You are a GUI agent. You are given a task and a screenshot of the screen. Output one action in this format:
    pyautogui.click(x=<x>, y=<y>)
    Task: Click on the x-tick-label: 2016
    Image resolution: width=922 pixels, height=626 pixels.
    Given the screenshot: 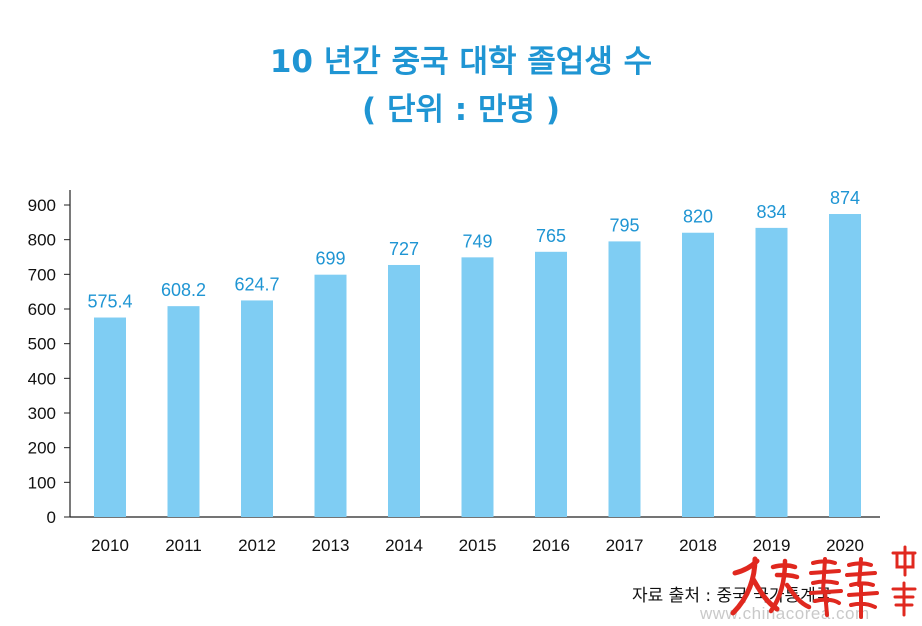 What is the action you would take?
    pyautogui.click(x=551, y=545)
    